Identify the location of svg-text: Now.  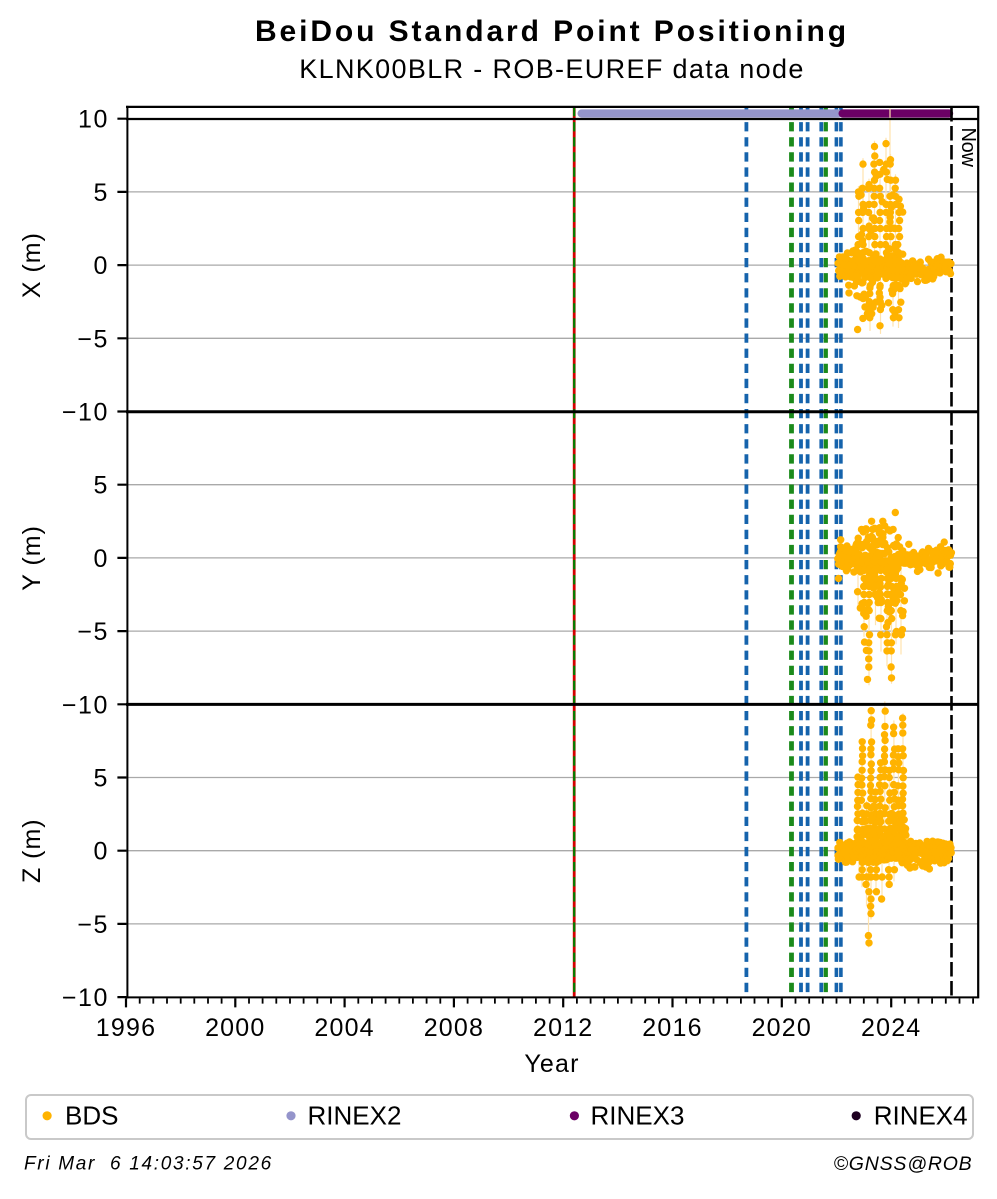
(968, 148).